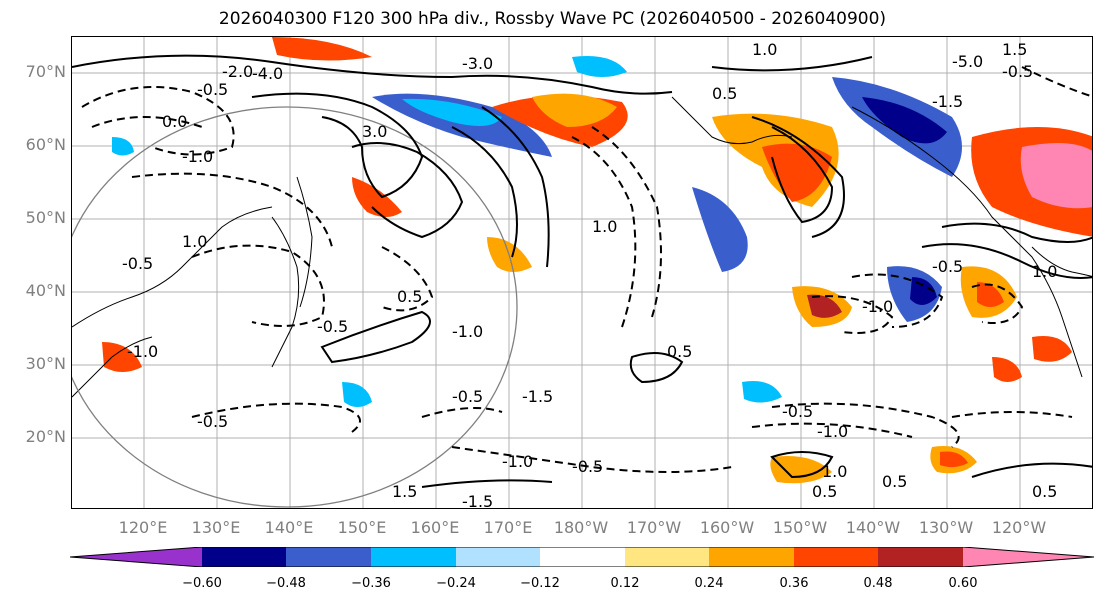 The image size is (1105, 604). Describe the element at coordinates (1019, 527) in the screenshot. I see `lon-label: 120°W` at that location.